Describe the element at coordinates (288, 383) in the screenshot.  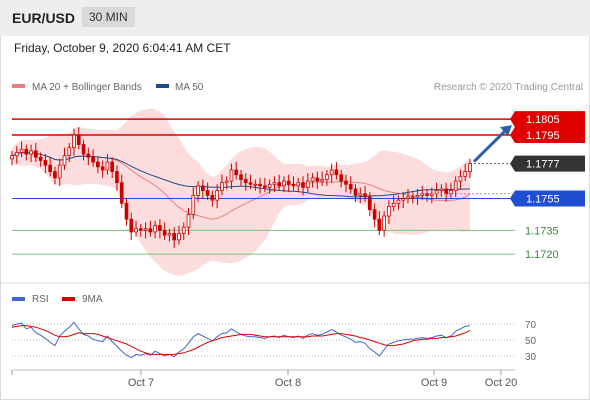
I see `x-tick-label: Oct 8` at that location.